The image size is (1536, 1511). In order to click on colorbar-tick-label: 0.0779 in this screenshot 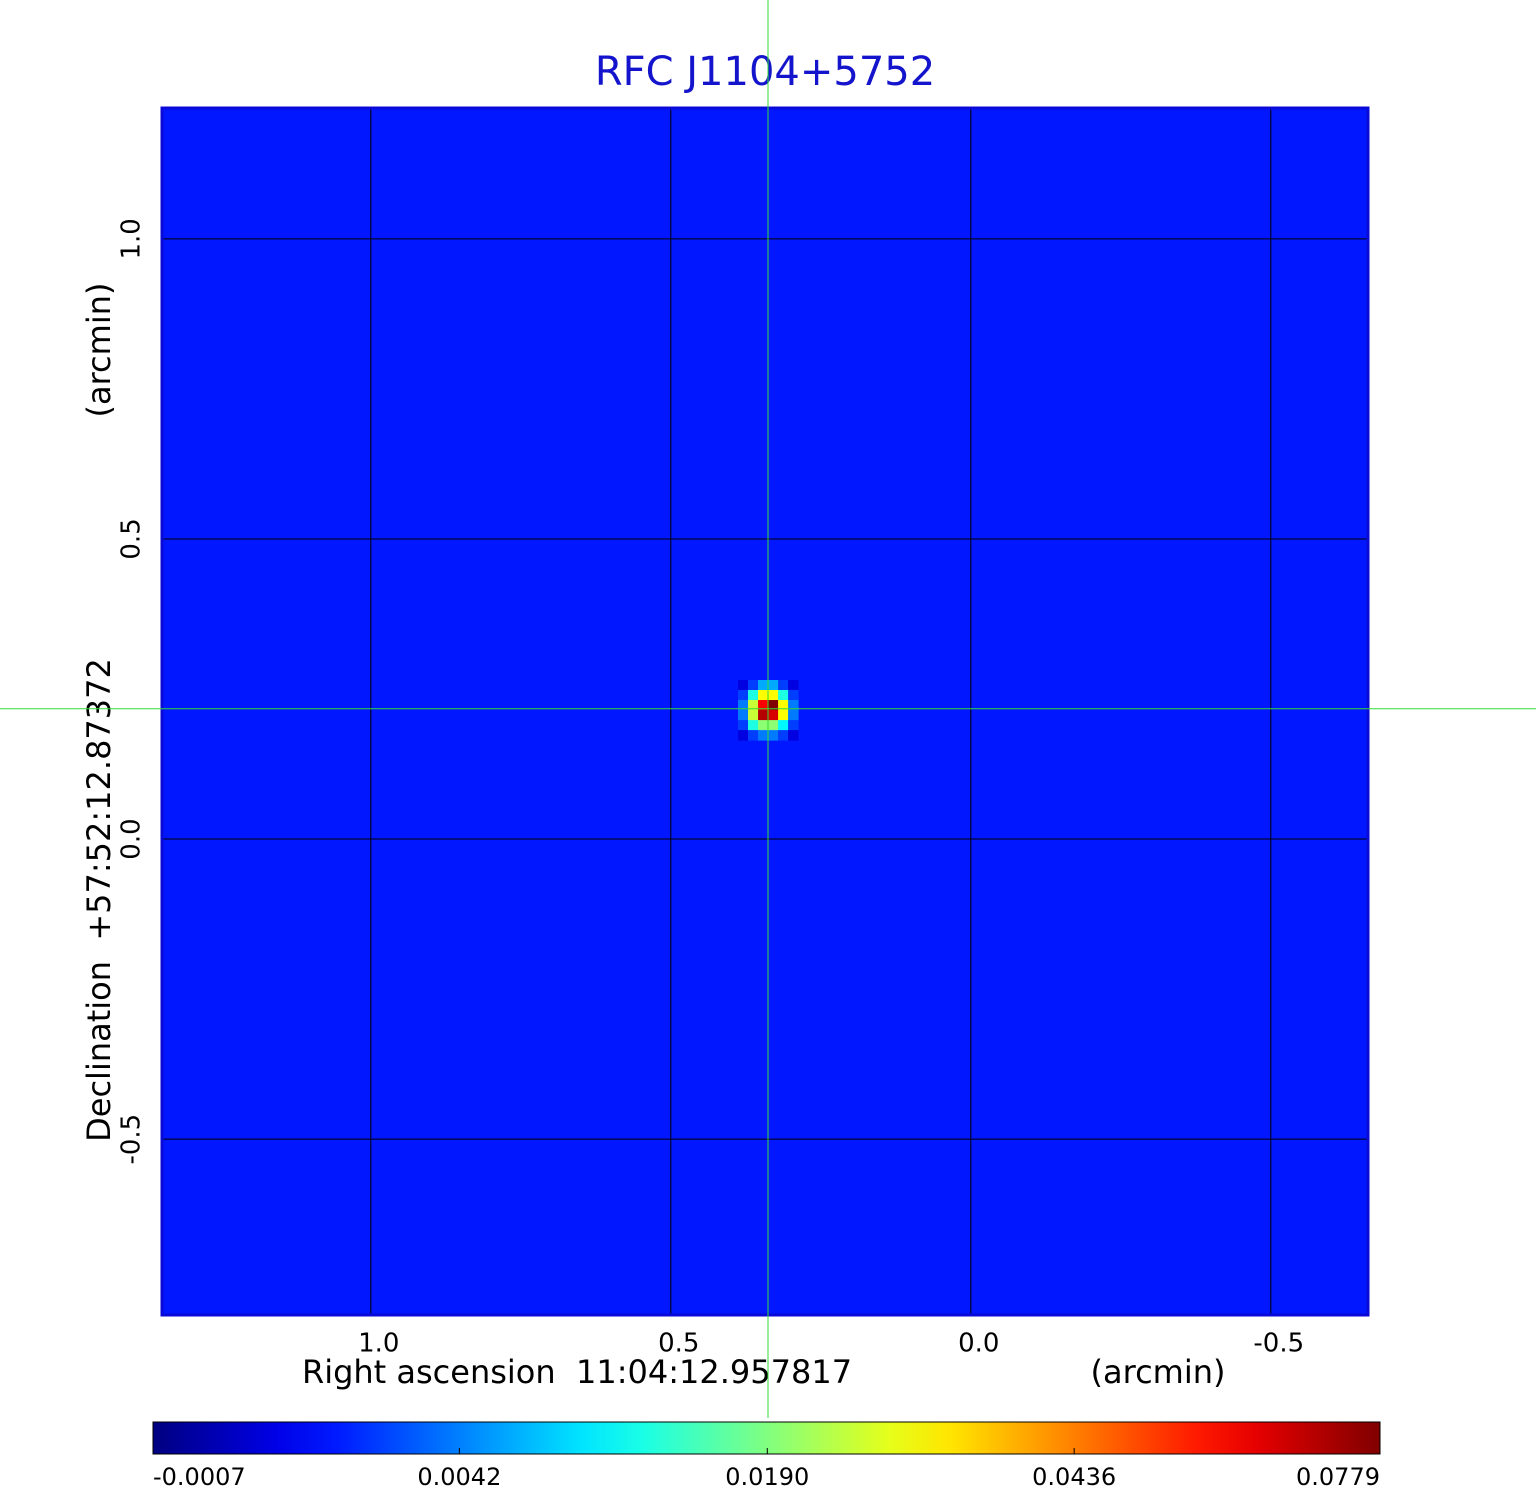, I will do `click(1338, 1477)`.